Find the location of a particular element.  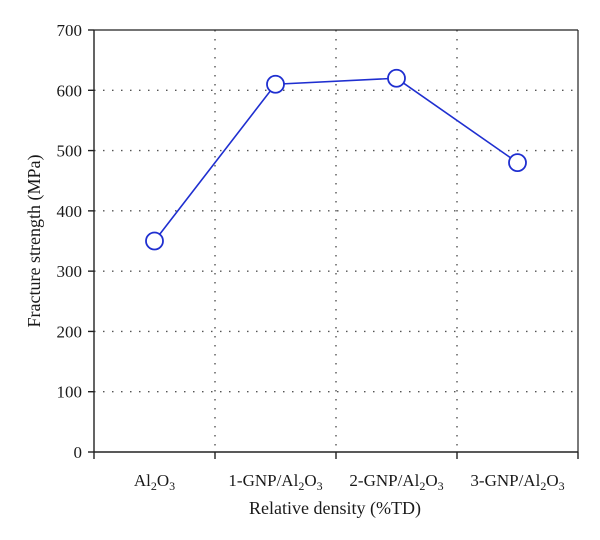

x-tick-label: 1-GNP/Al2O3 is located at coordinates (275, 482).